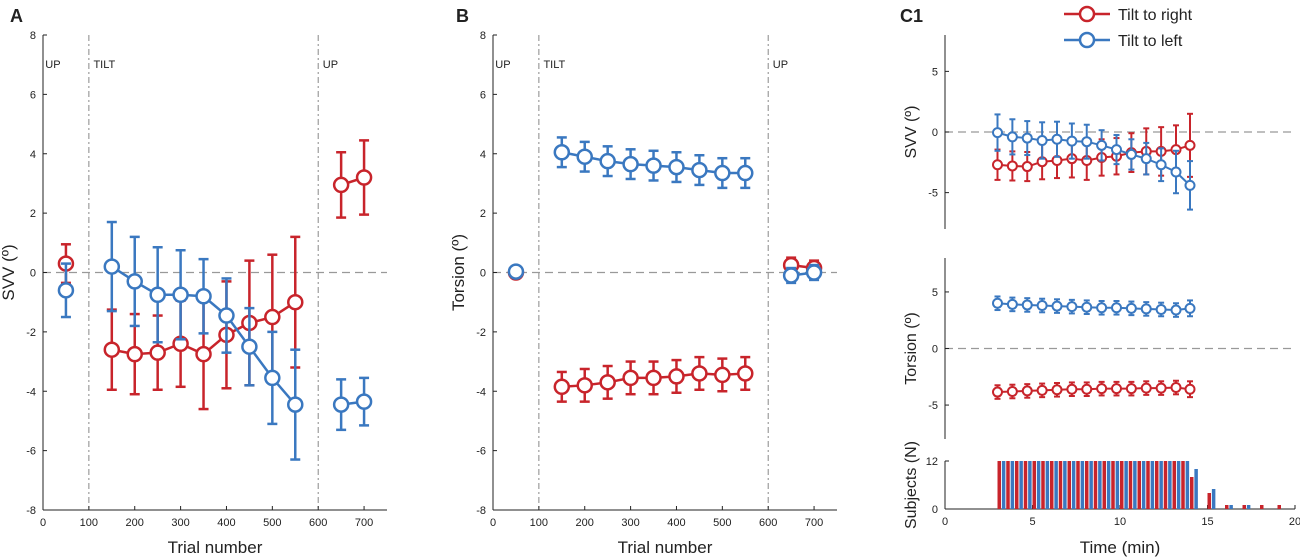 The height and width of the screenshot is (557, 1300). I want to click on series-blue, so click(1094, 162).